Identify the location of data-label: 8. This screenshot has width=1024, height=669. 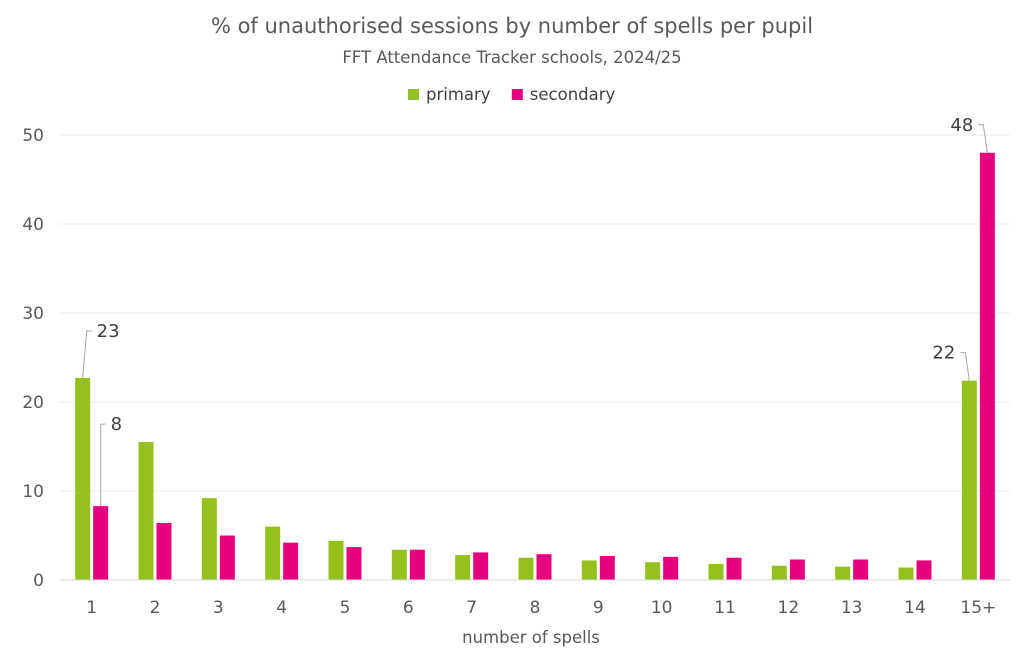
(116, 424).